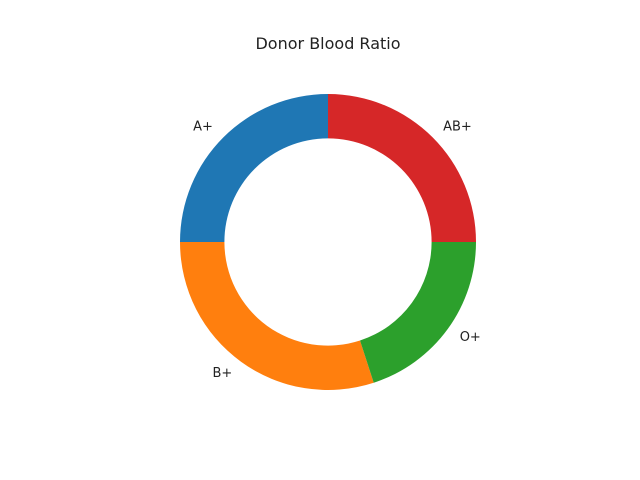 The image size is (640, 480). I want to click on slice-label-ab-pos: AB+, so click(457, 126).